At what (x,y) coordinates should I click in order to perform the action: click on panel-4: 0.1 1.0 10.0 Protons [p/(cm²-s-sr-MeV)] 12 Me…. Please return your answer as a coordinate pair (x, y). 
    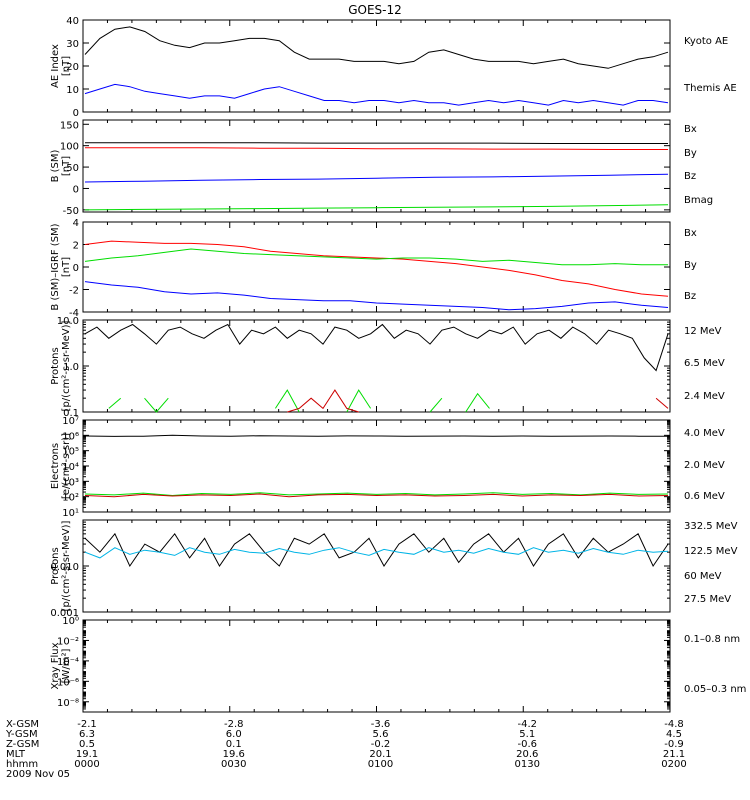
    Looking at the image, I should click on (387, 367).